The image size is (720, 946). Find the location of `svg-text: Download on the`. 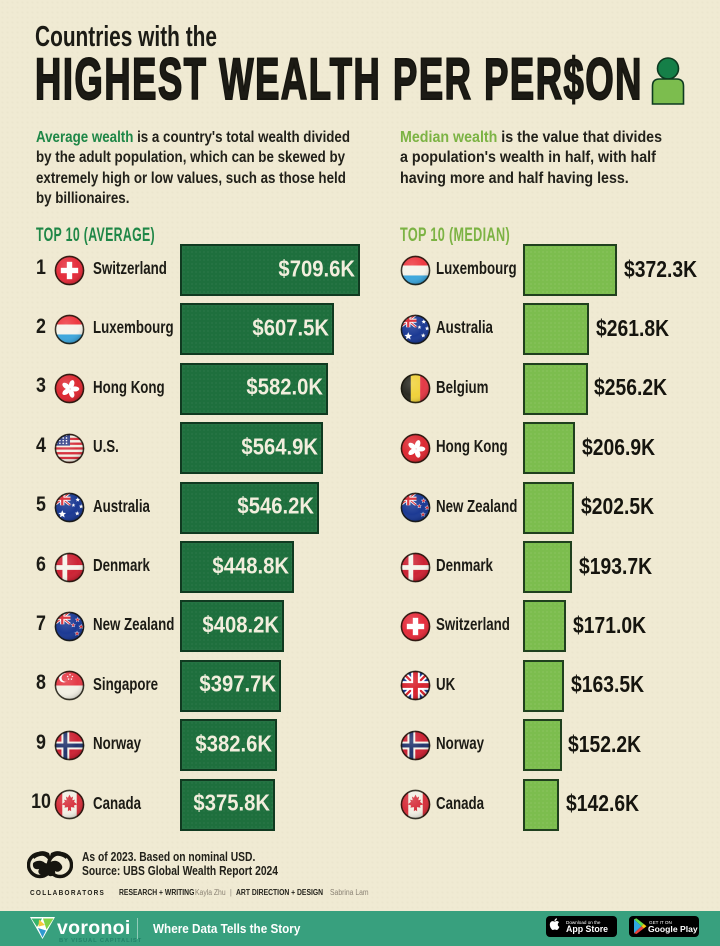

svg-text: Download on the is located at coordinates (583, 922).